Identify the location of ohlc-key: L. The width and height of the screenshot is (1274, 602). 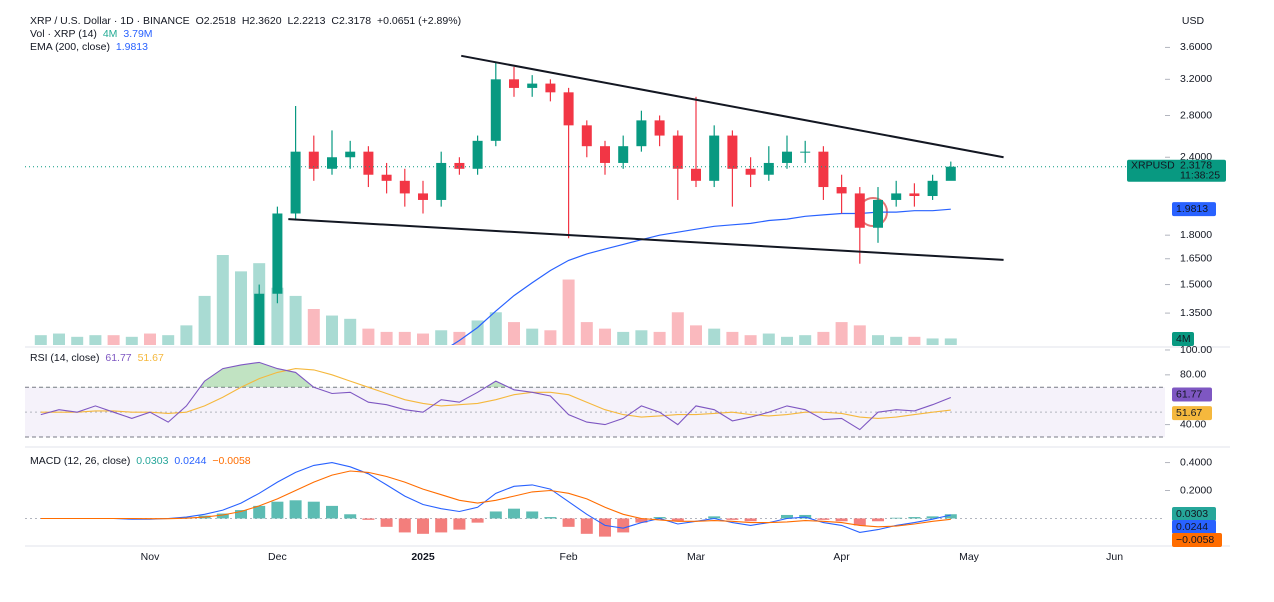
(290, 21).